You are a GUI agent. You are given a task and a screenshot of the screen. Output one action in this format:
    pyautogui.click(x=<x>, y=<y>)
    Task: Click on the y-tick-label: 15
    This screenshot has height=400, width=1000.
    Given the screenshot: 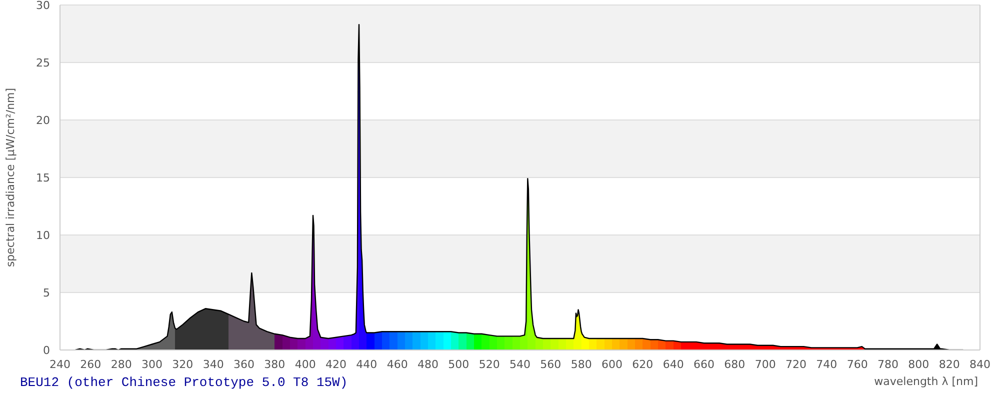 What is the action you would take?
    pyautogui.click(x=43, y=177)
    